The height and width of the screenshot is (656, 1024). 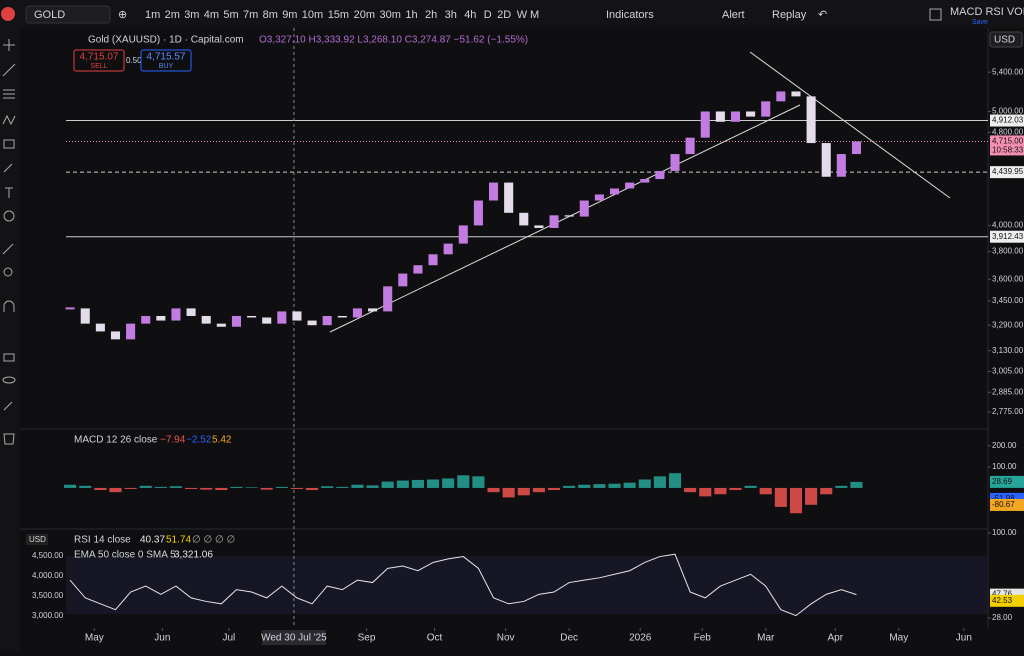 I want to click on indicators: Indicators, so click(x=630, y=15).